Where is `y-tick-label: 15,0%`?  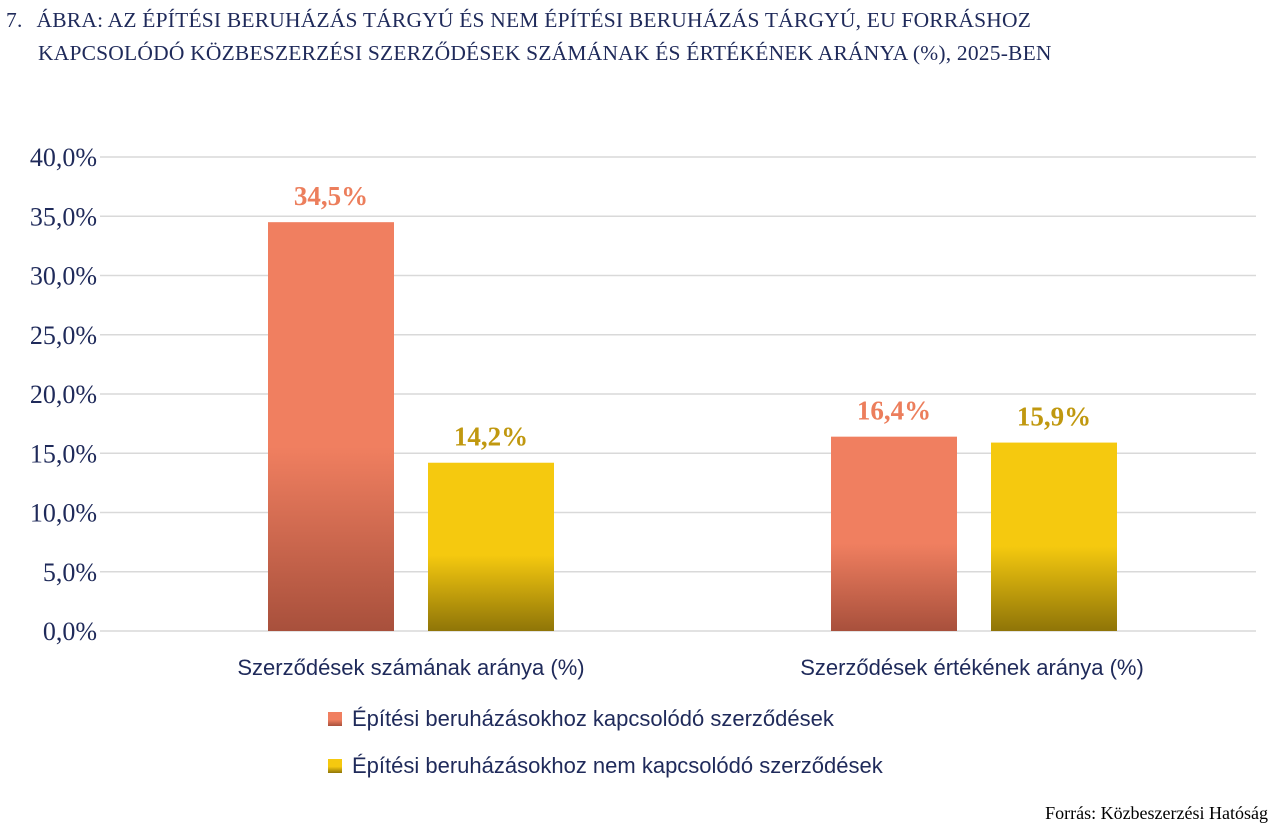
y-tick-label: 15,0% is located at coordinates (63, 453).